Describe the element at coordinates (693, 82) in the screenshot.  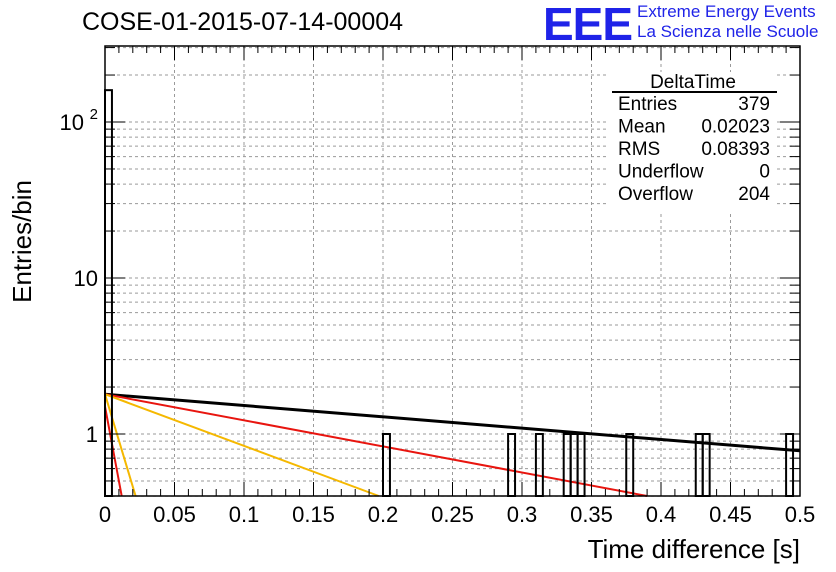
I see `stats-box-title: DeltaTime` at that location.